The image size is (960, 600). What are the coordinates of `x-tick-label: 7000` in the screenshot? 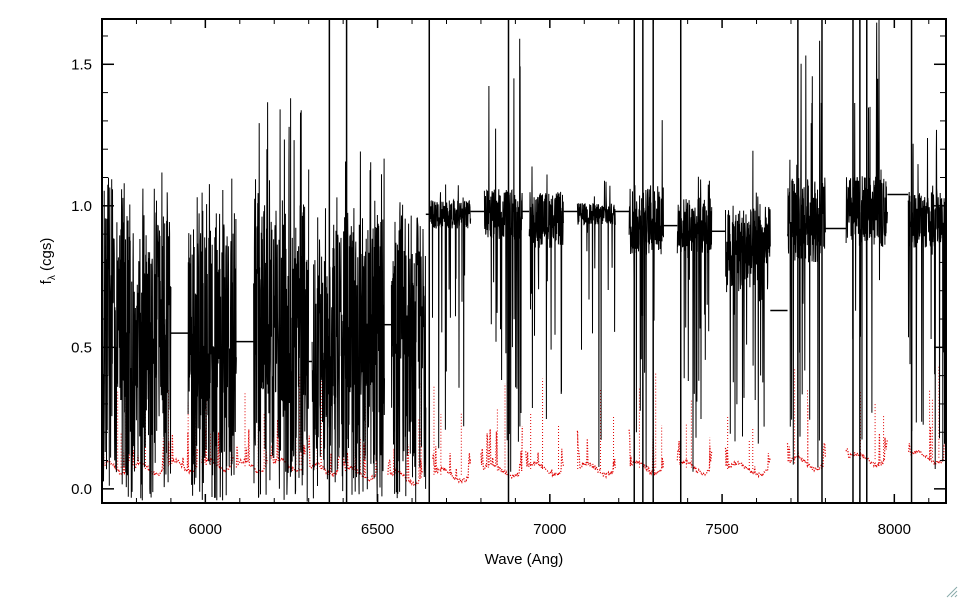 It's located at (549, 529).